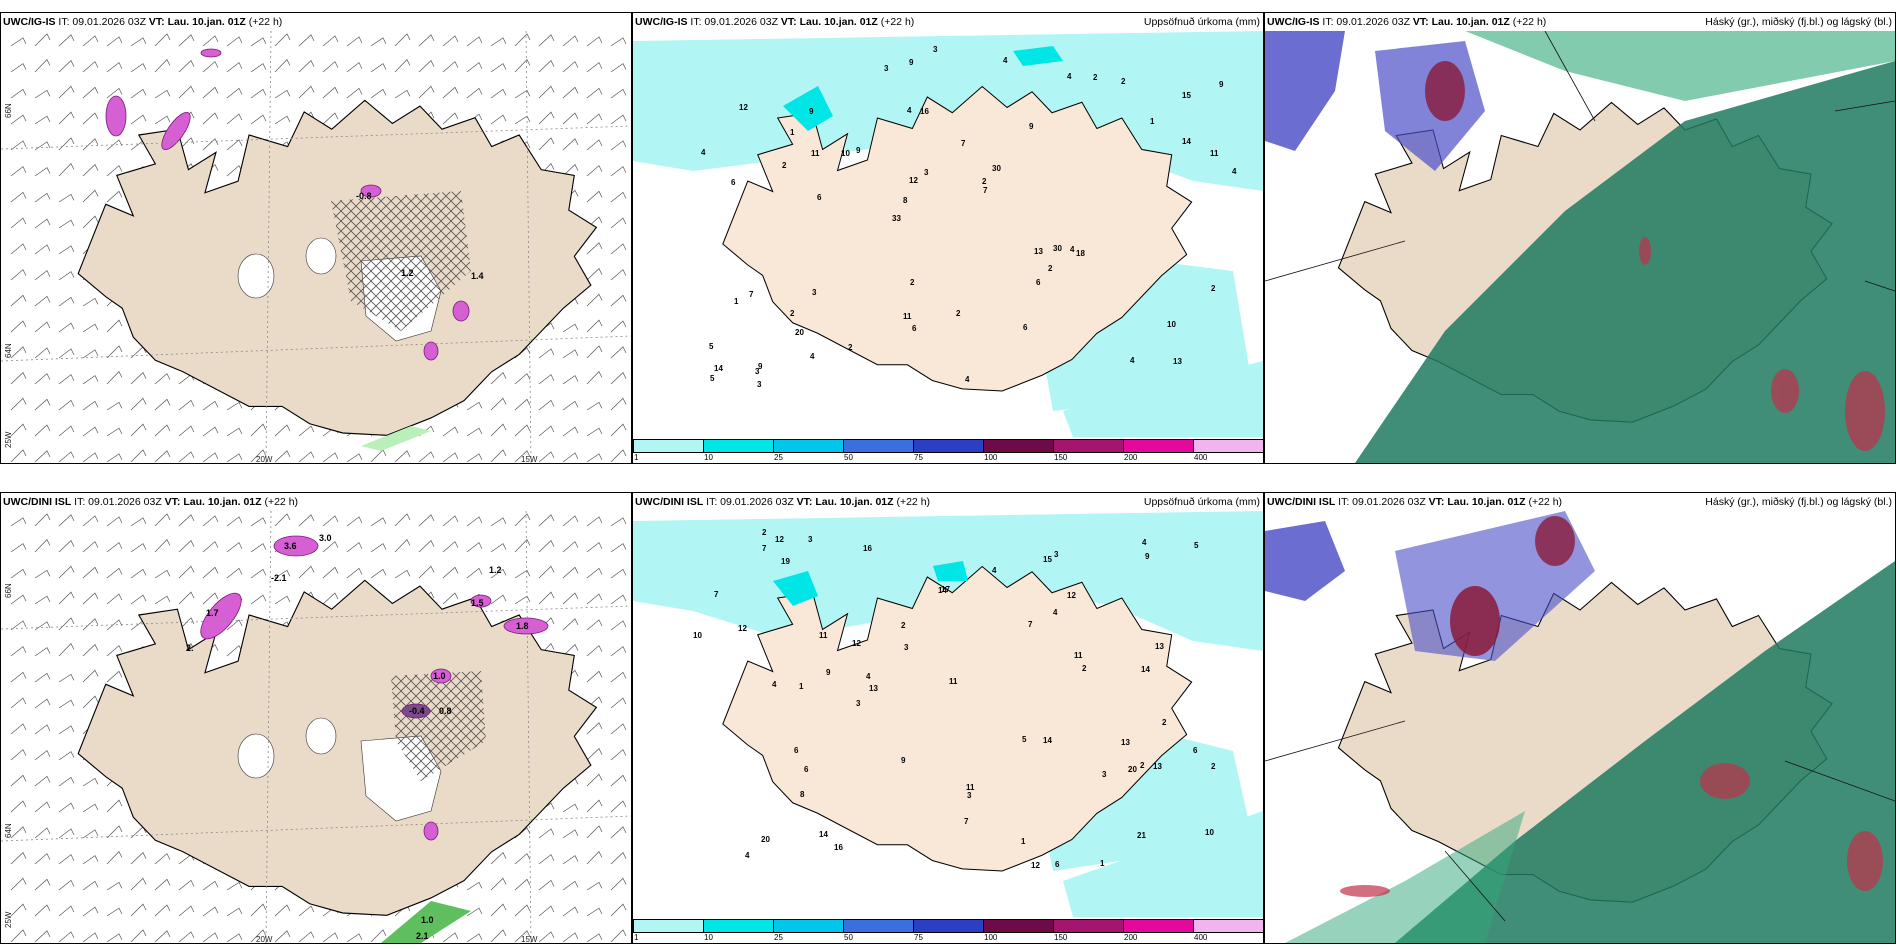  Describe the element at coordinates (1131, 937) in the screenshot. I see `colorbar-tick: 200` at that location.